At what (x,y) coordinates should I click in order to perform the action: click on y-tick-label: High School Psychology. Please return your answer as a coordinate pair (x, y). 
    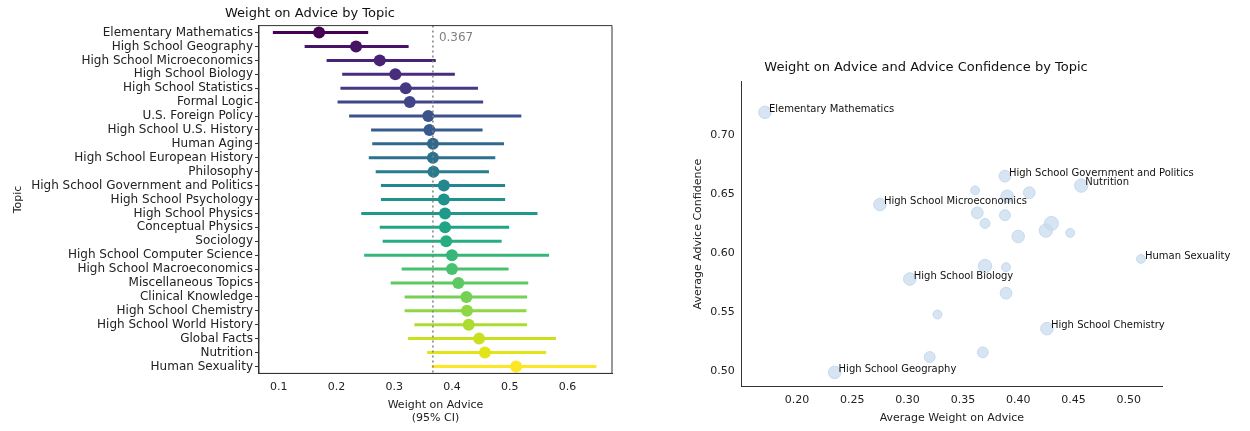
    Looking at the image, I should click on (181, 198).